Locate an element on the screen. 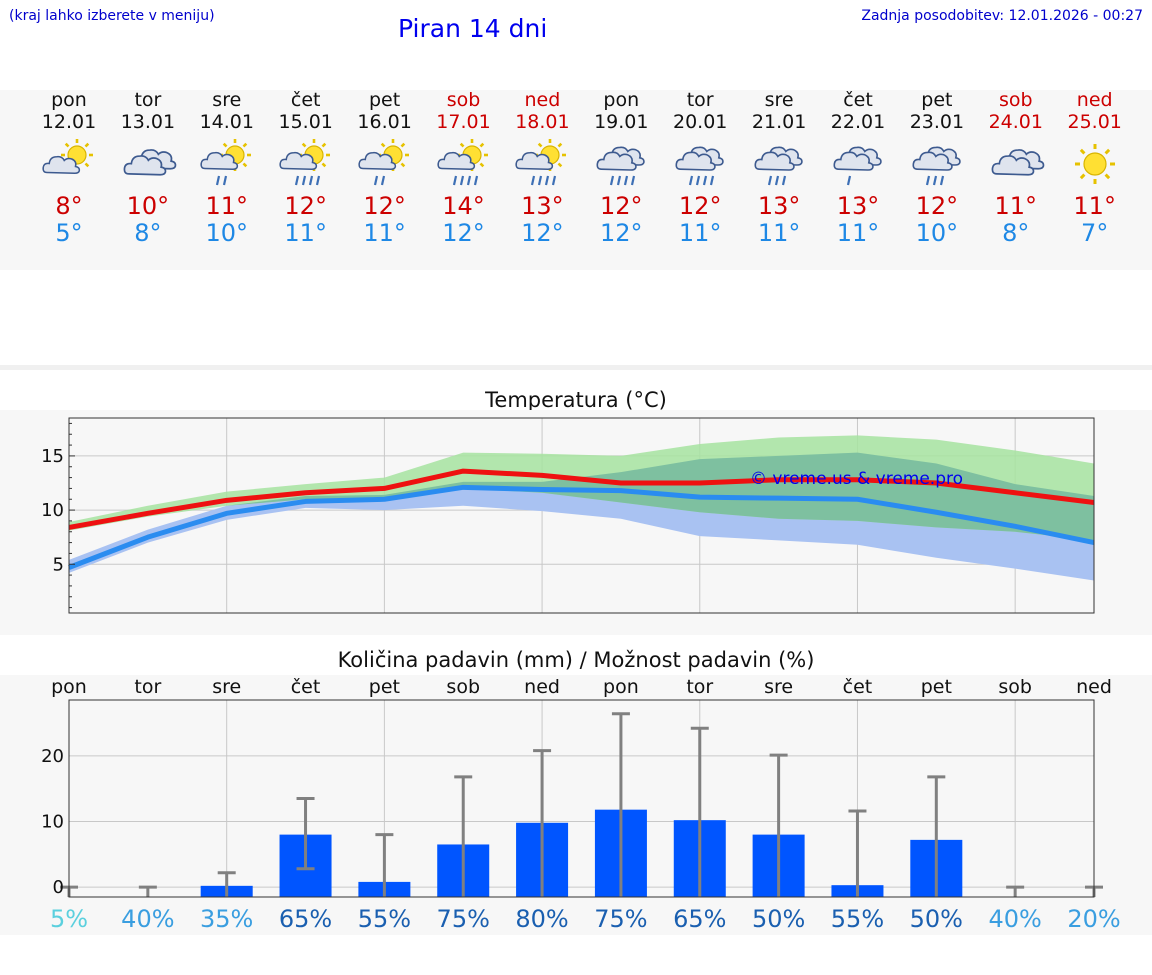 The image size is (1152, 975). sun-cloud-rain-icon is located at coordinates (383, 162).